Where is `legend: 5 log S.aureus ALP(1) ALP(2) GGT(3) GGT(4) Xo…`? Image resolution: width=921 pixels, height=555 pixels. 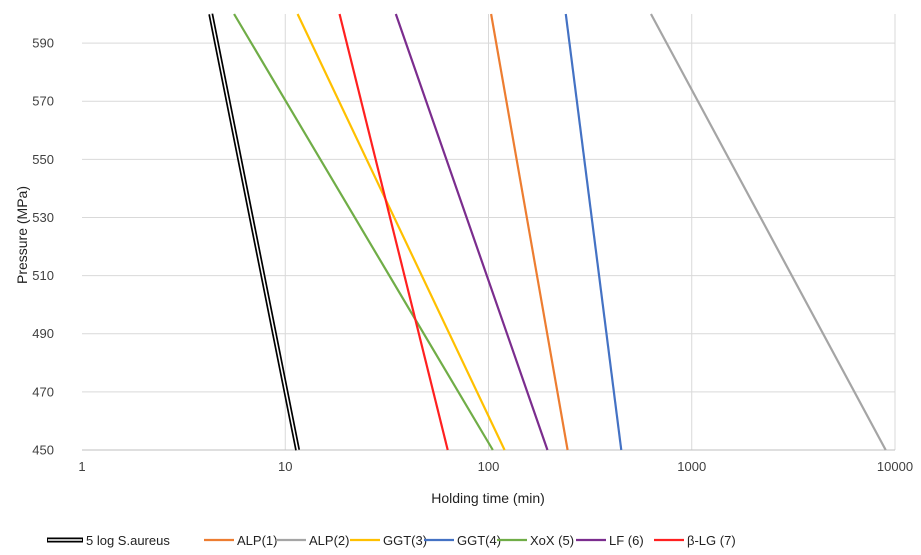
legend: 5 log S.aureus ALP(1) ALP(2) GGT(3) GGT(4) Xo… is located at coordinates (391, 540).